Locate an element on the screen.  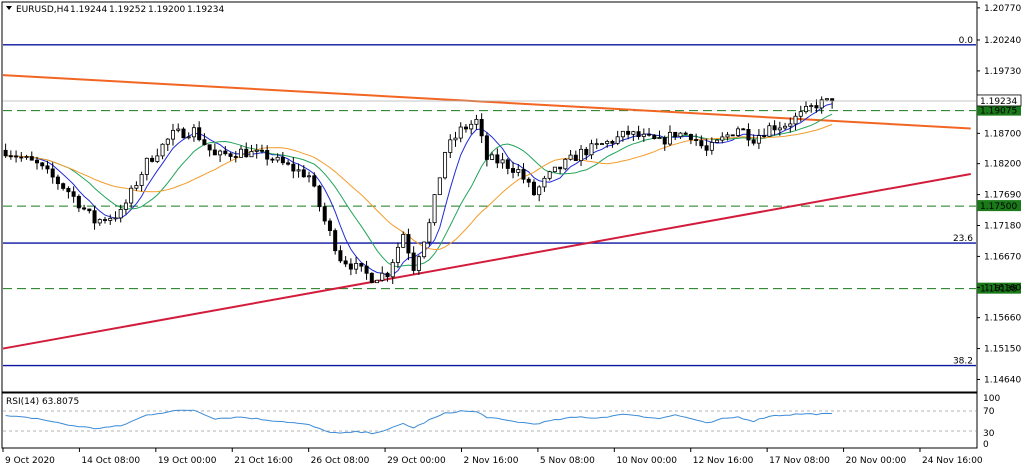
rsi-scale-100: 100 is located at coordinates (991, 399).